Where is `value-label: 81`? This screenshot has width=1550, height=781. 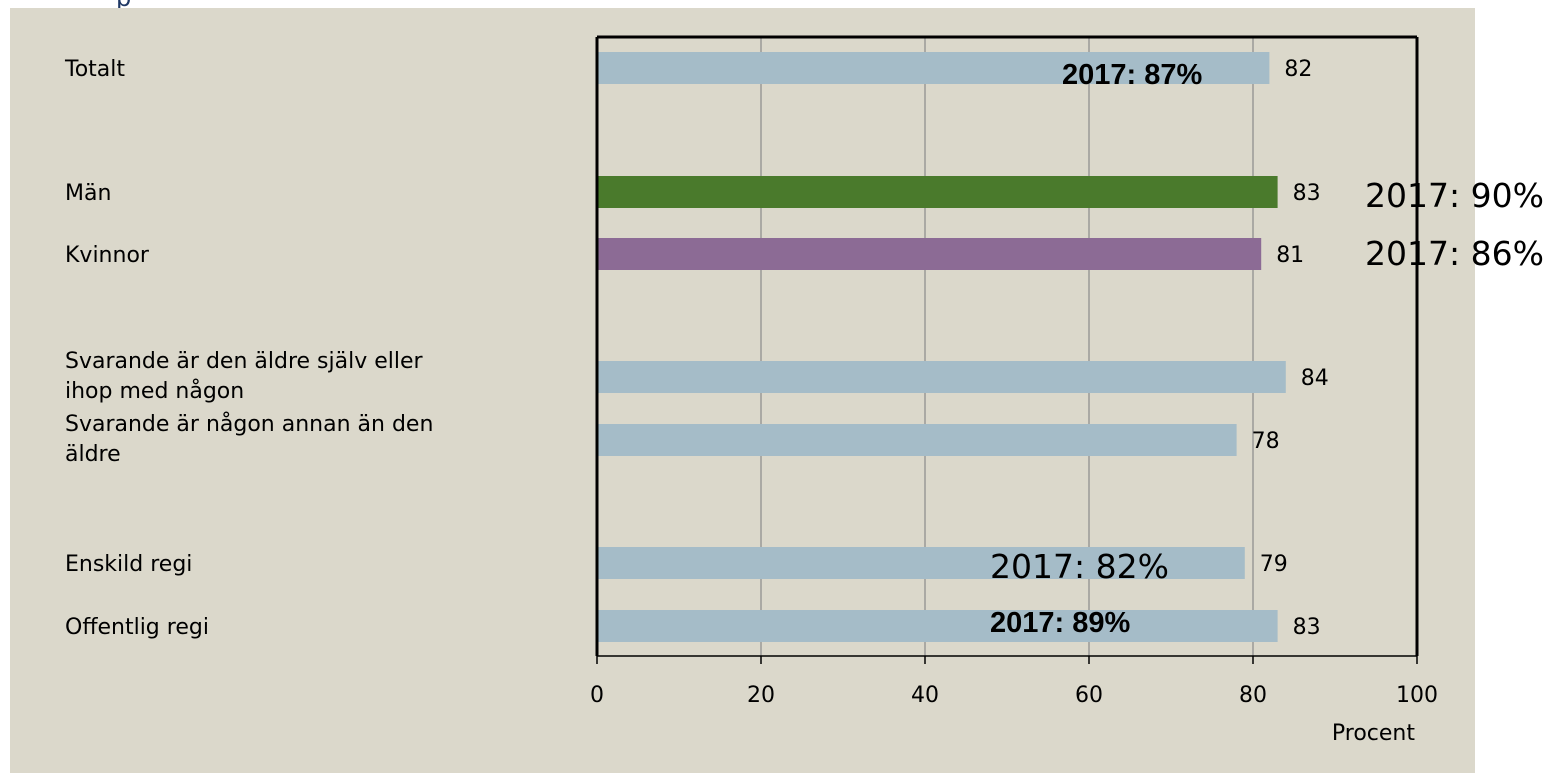
value-label: 81 is located at coordinates (1290, 255).